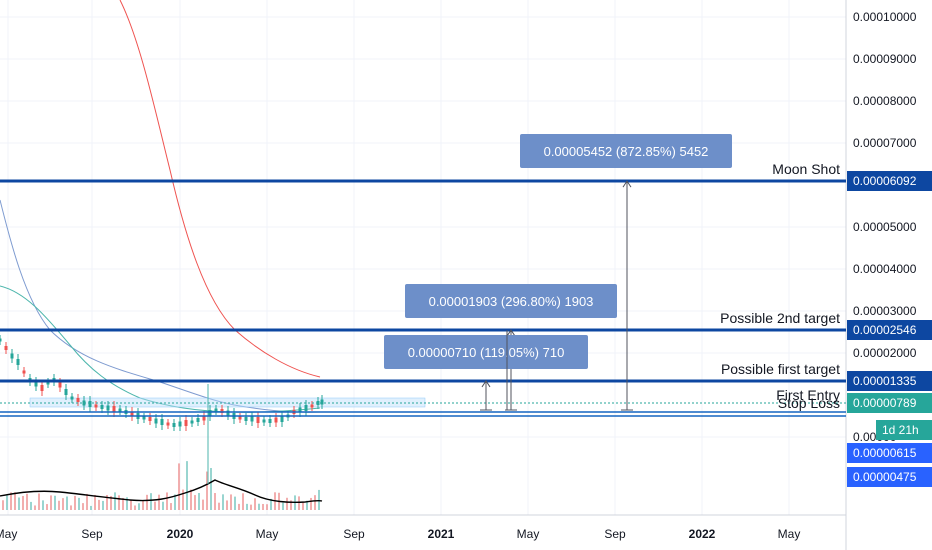 Image resolution: width=932 pixels, height=550 pixels. Describe the element at coordinates (780, 369) in the screenshot. I see `level-label: Possible first target` at that location.